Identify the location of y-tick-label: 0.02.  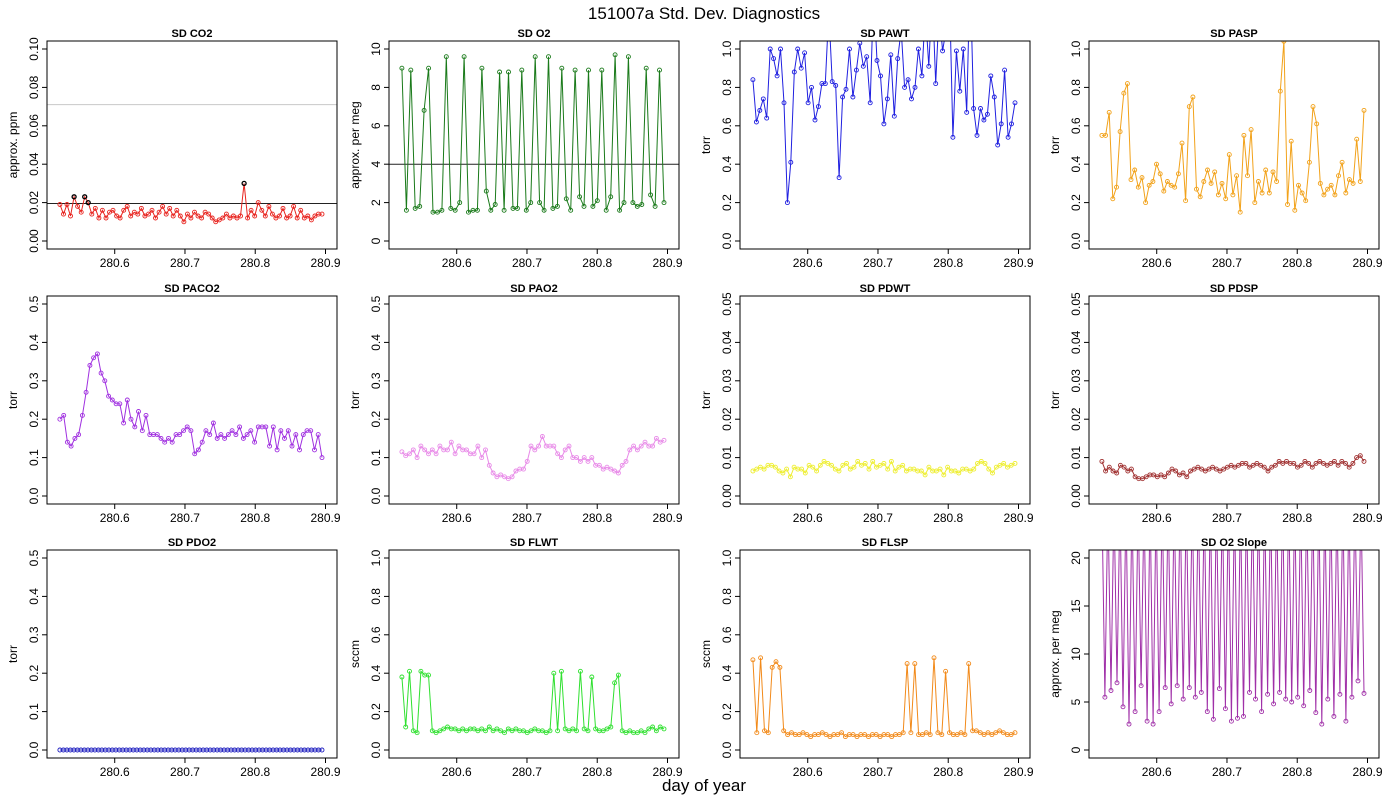
(727, 419).